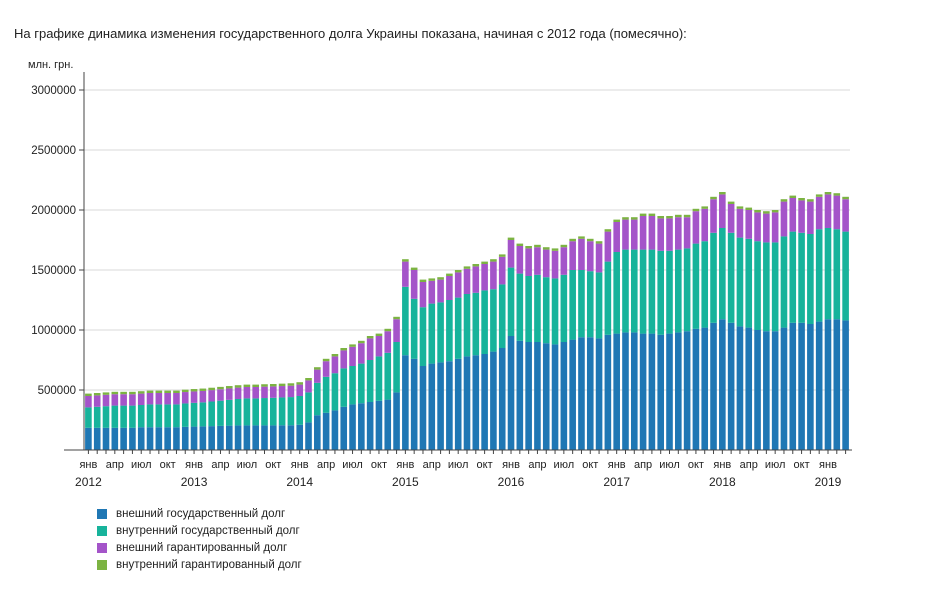  I want to click on legend-label: внутренний государственный долг, so click(208, 530).